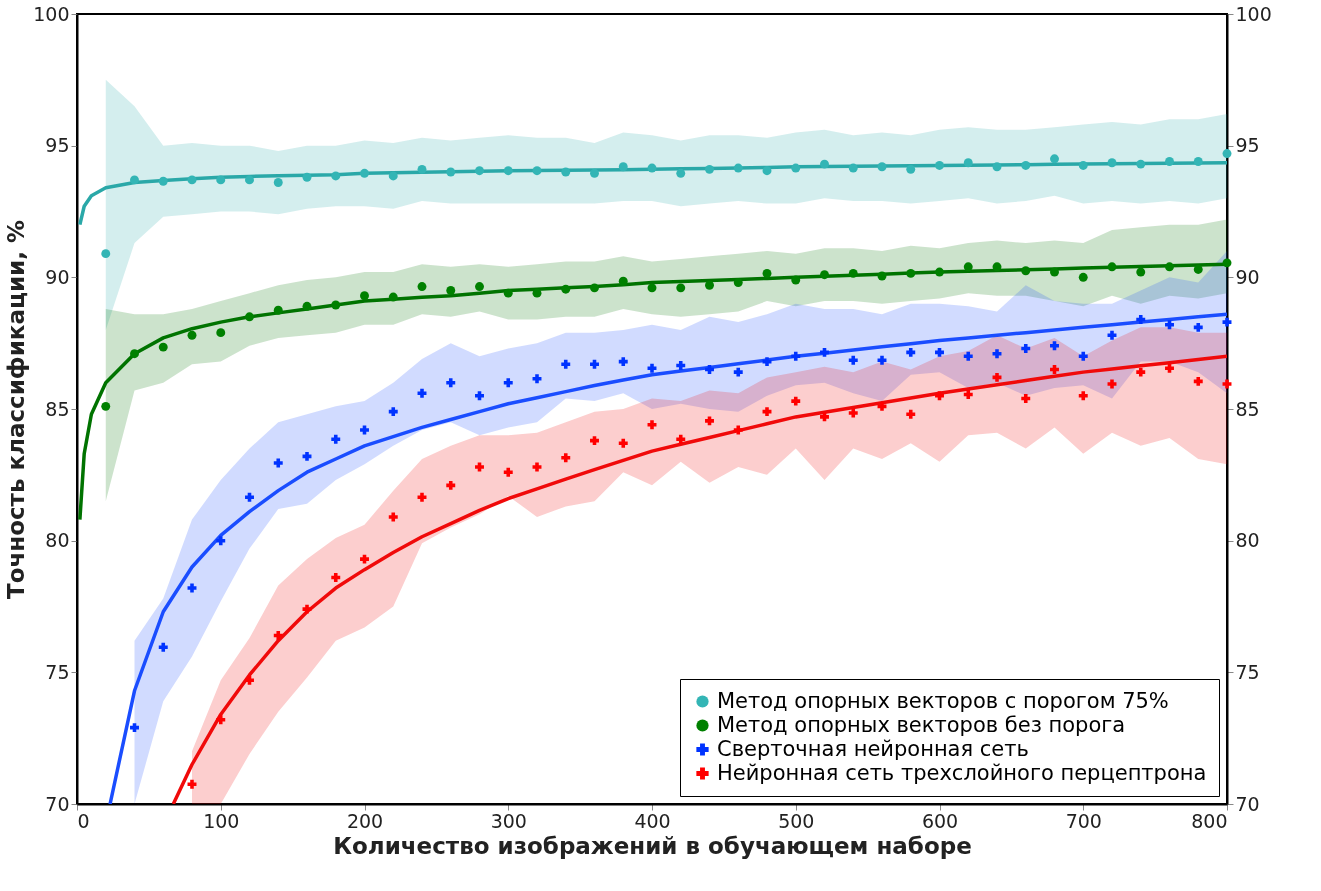 Image resolution: width=1321 pixels, height=891 pixels. What do you see at coordinates (940, 820) in the screenshot?
I see `x-tick-label: 600` at bounding box center [940, 820].